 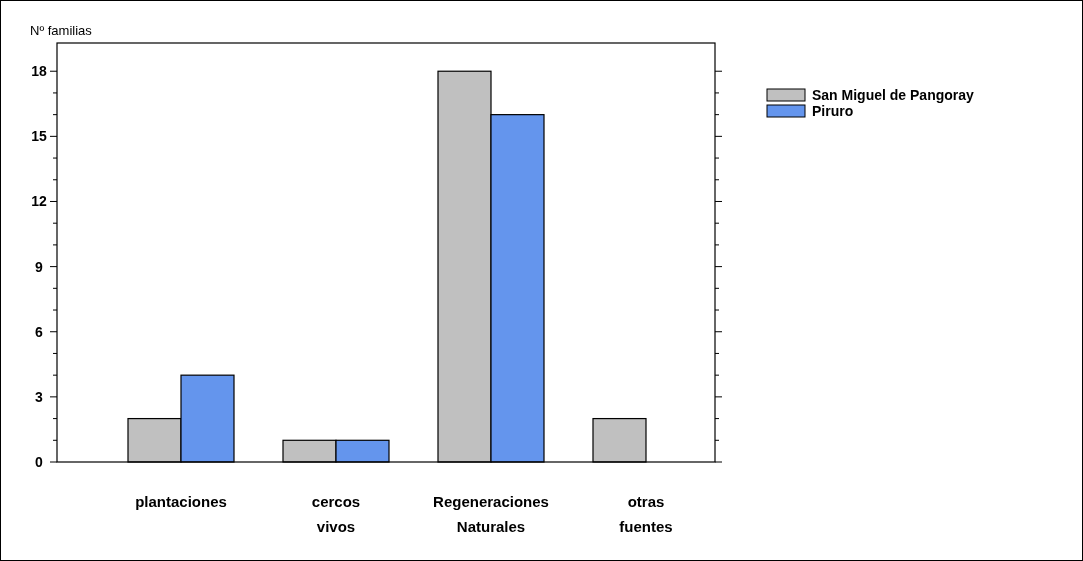 What do you see at coordinates (646, 514) in the screenshot?
I see `x-tick-label: otras fuentes` at bounding box center [646, 514].